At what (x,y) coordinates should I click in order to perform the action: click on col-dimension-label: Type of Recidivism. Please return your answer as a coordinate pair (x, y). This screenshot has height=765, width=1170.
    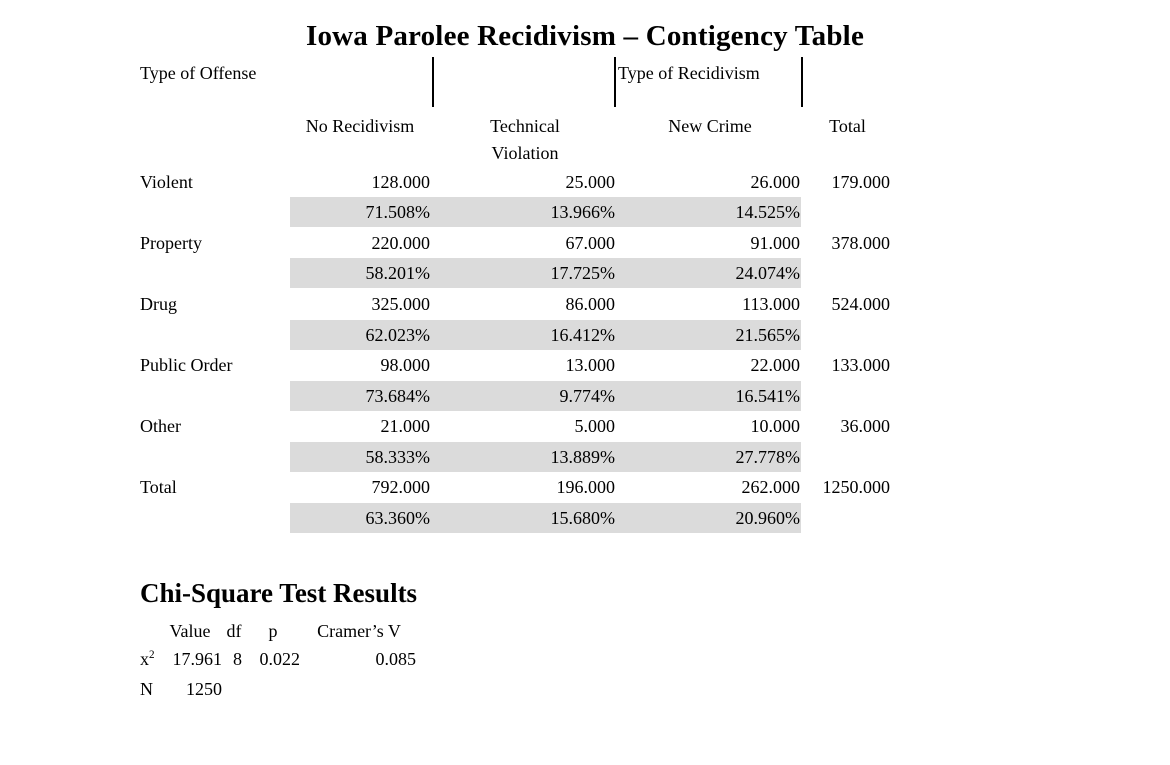
    Looking at the image, I should click on (689, 73).